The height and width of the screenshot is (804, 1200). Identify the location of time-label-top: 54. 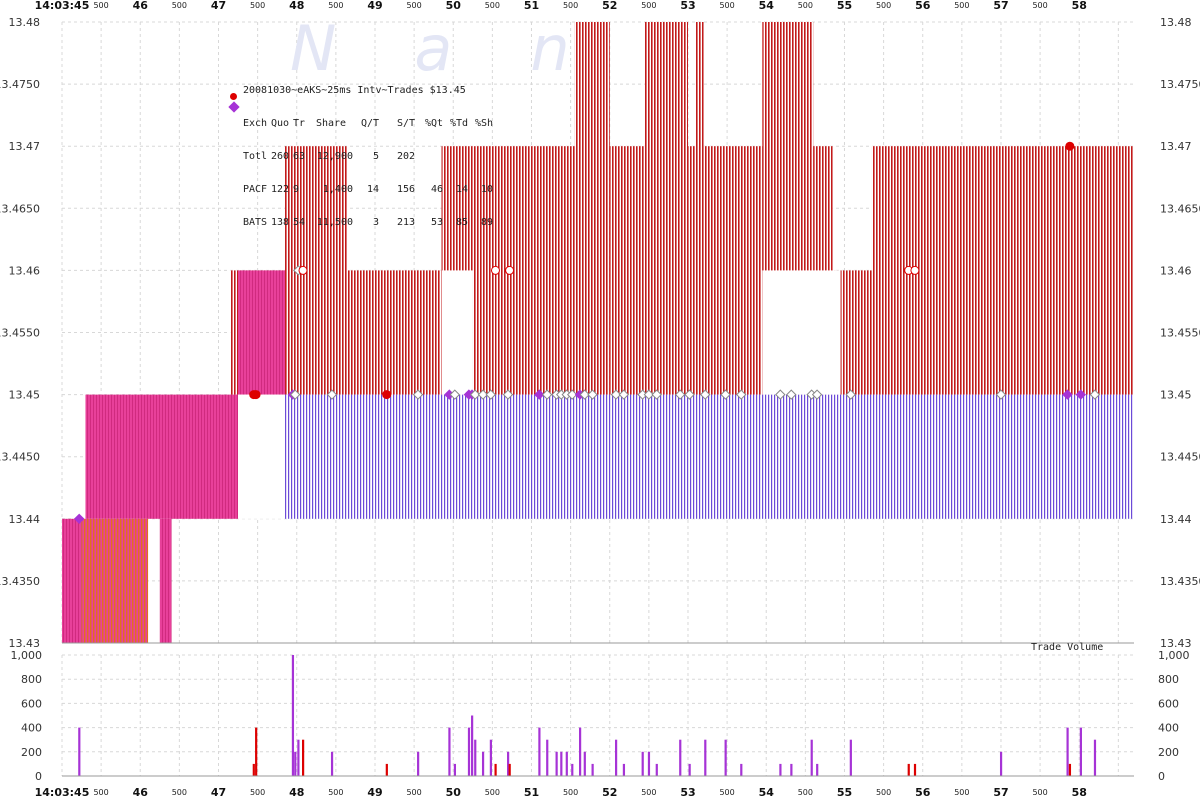
(767, 6).